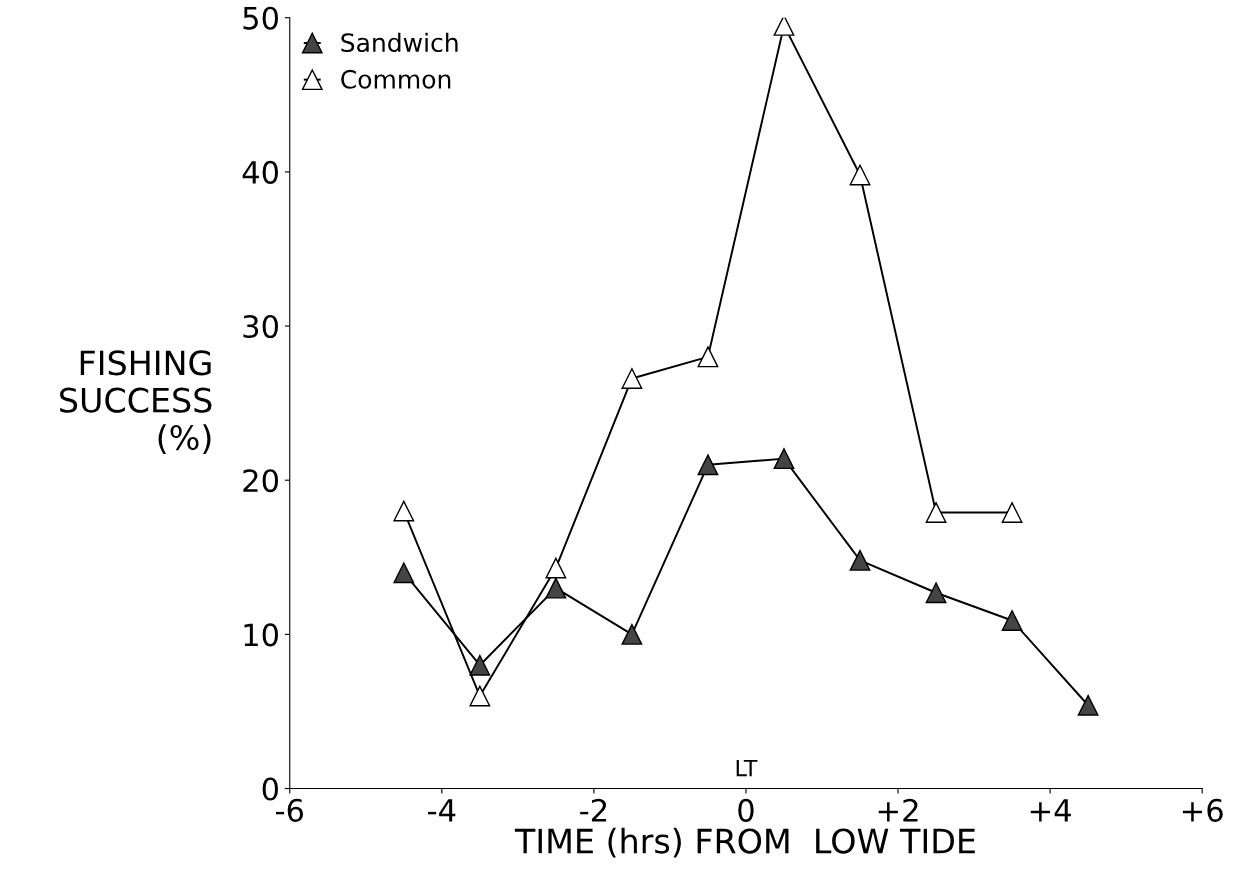  Describe the element at coordinates (399, 42) in the screenshot. I see `legend-label: Sandwich` at that location.